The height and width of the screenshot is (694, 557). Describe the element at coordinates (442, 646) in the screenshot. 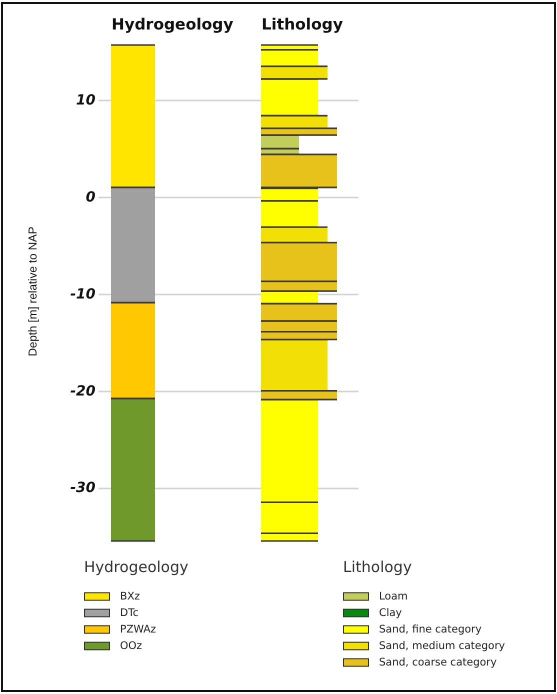

I see `legend-label: Sand, medium category` at that location.